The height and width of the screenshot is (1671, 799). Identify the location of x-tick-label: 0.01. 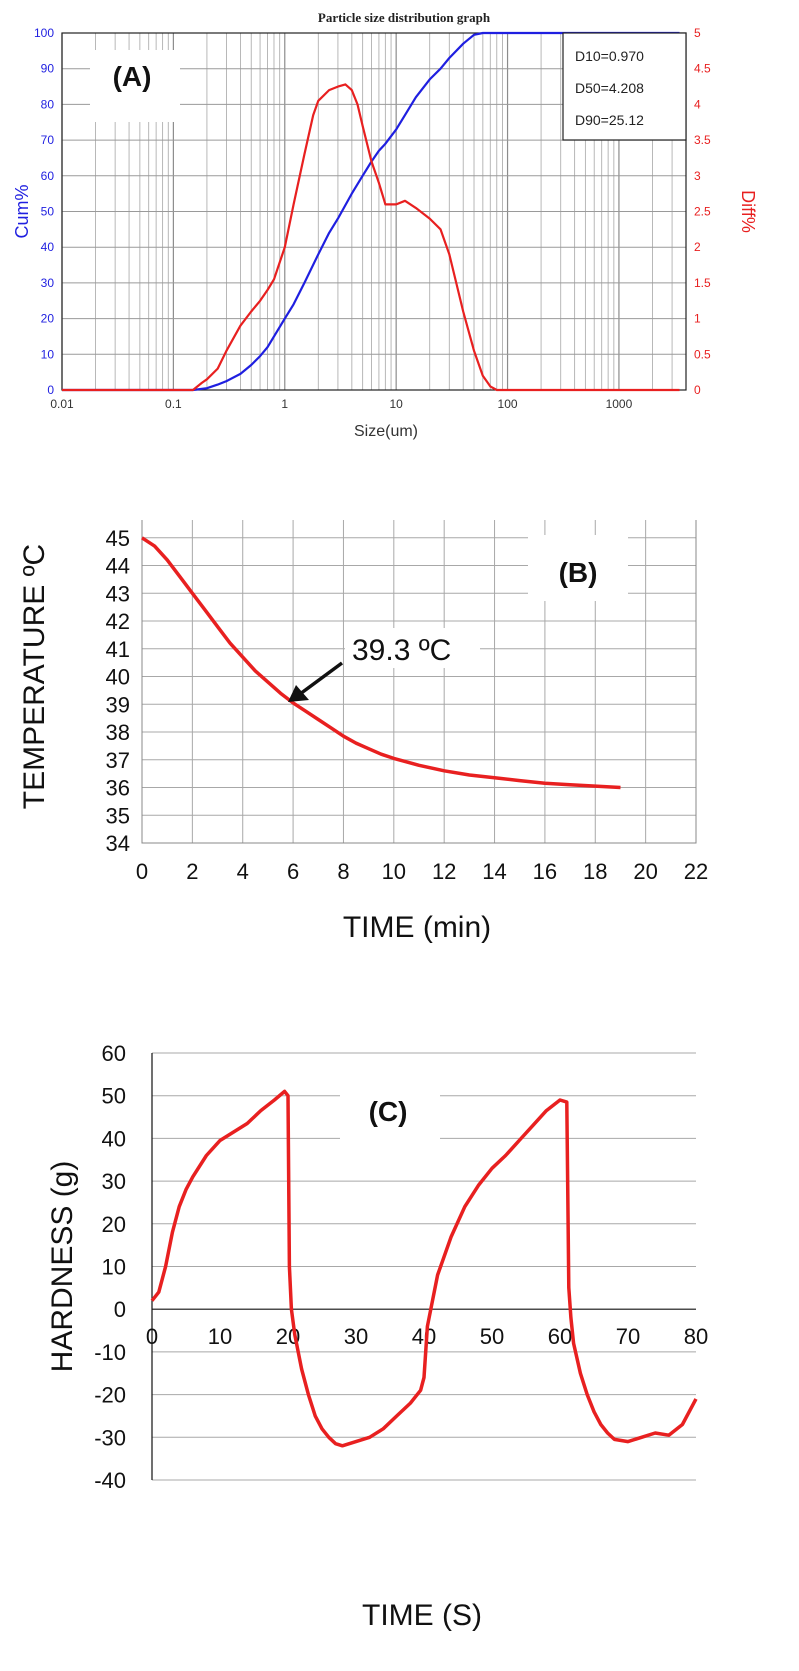
(62, 404).